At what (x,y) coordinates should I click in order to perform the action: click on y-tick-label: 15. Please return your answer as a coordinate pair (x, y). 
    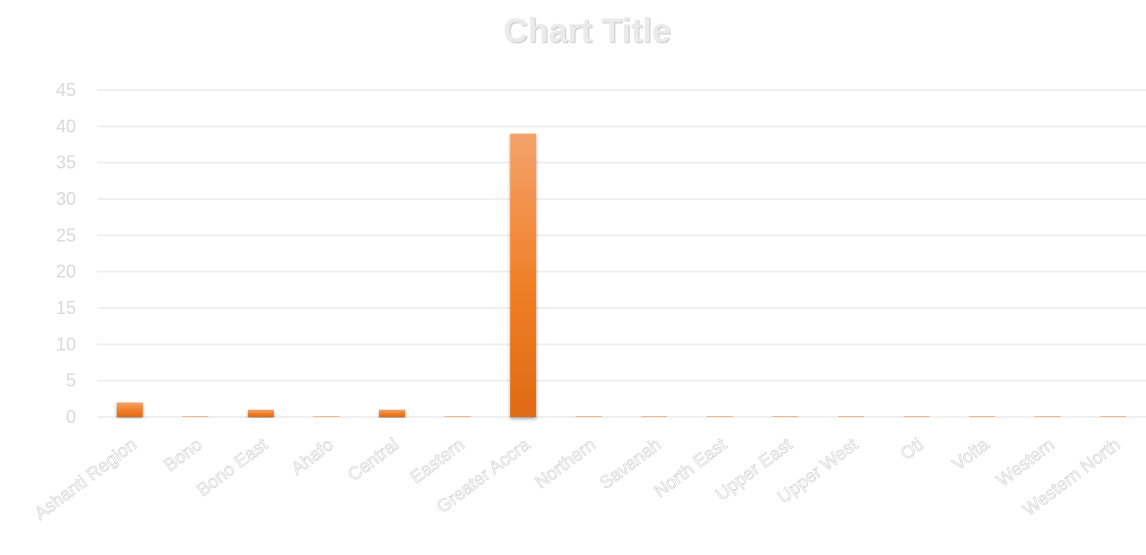
    Looking at the image, I should click on (66, 308).